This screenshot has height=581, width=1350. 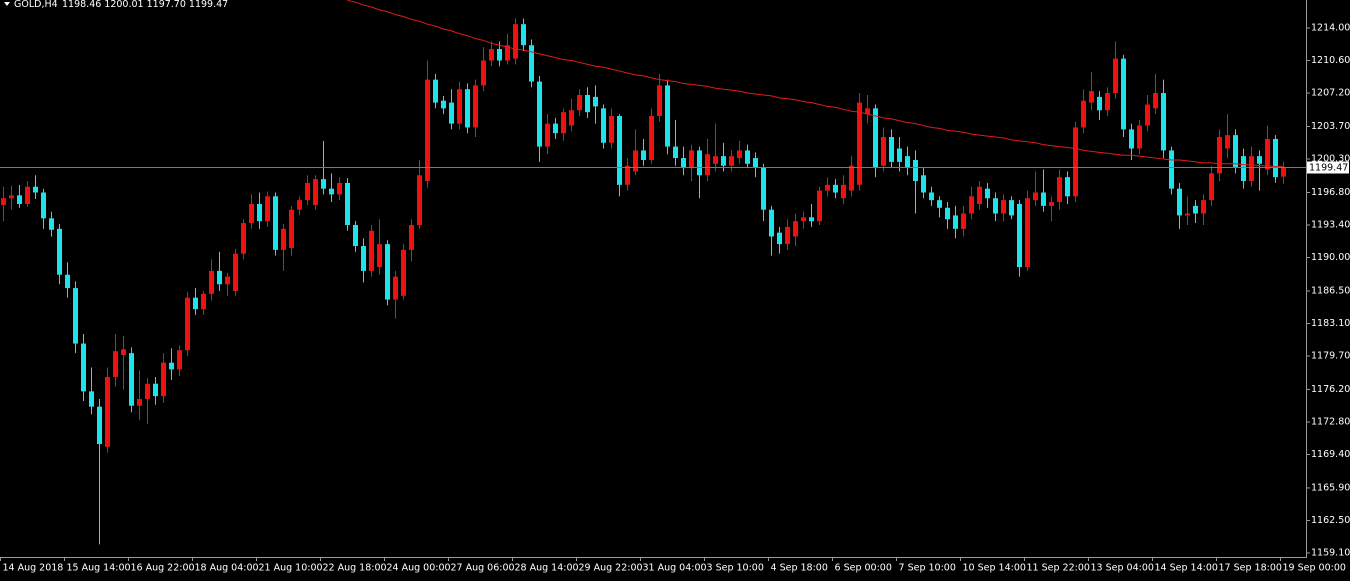 What do you see at coordinates (99, 568) in the screenshot?
I see `x-tick-label: 15 Aug 14:00` at bounding box center [99, 568].